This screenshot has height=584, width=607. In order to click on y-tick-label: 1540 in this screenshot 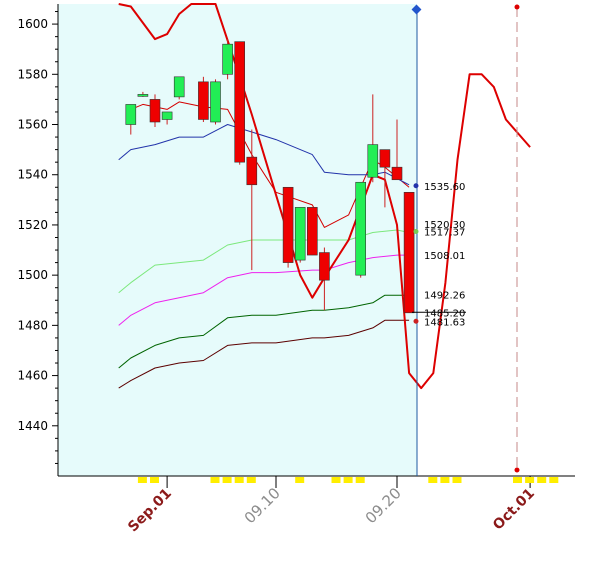, I will do `click(32, 175)`.